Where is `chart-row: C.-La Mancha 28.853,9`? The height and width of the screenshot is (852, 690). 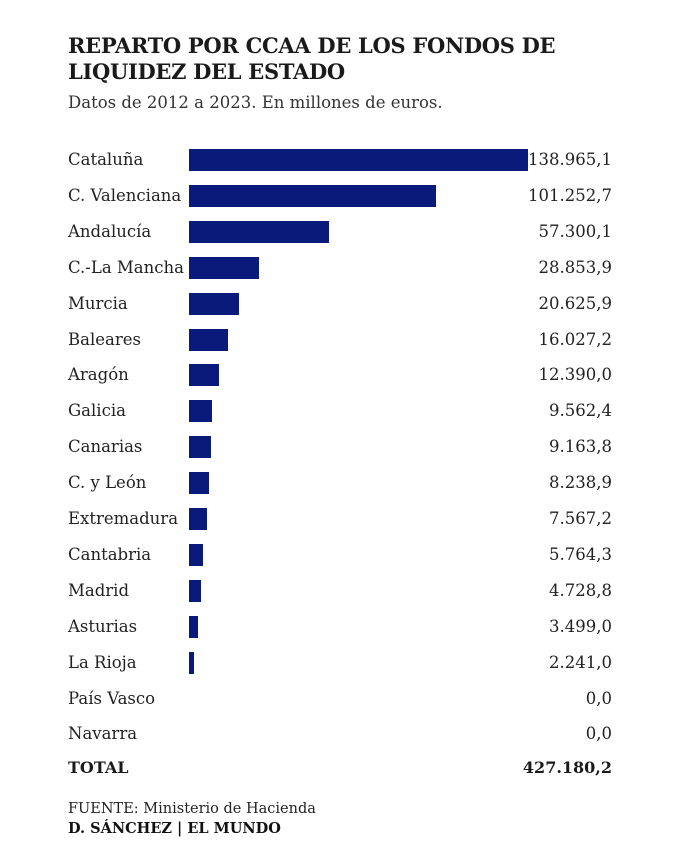 chart-row: C.-La Mancha 28.853,9 is located at coordinates (345, 268).